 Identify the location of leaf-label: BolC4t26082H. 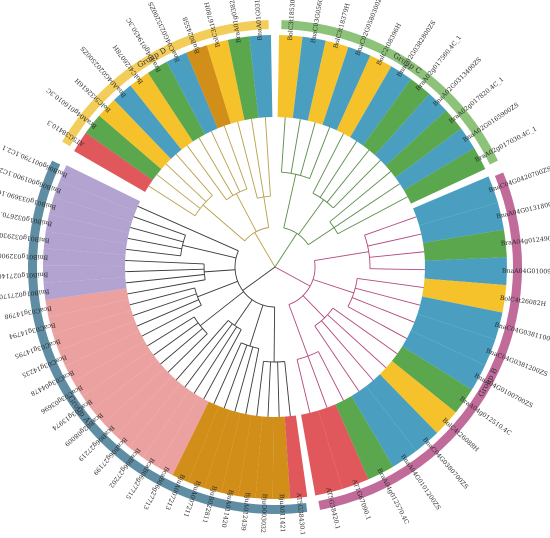
(523, 301).